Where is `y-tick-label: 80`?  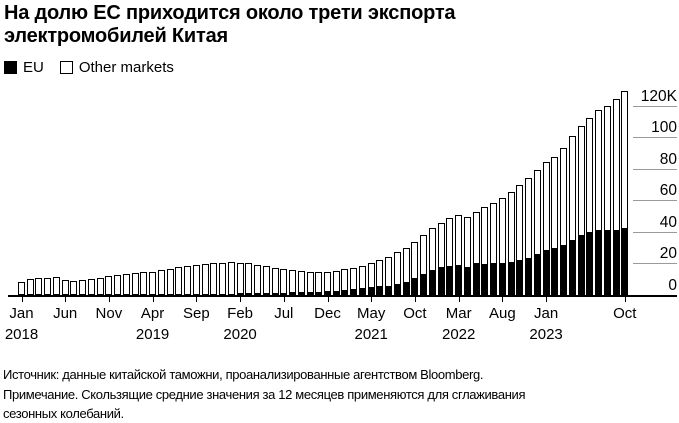
y-tick-label: 80 is located at coordinates (668, 159).